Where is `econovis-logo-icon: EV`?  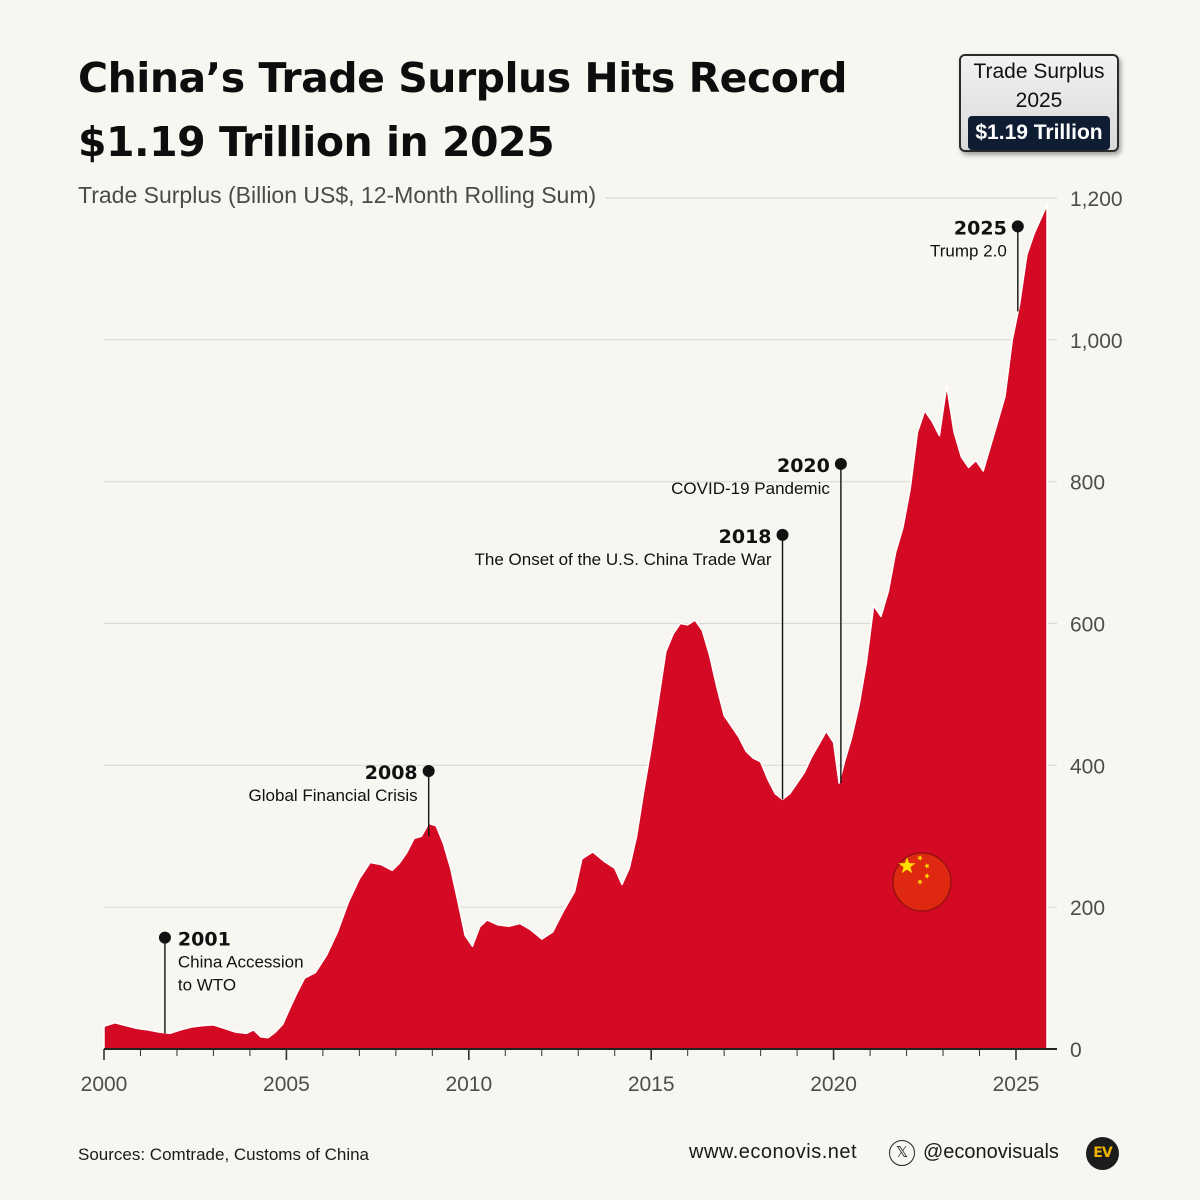
econovis-logo-icon: EV is located at coordinates (1102, 1153).